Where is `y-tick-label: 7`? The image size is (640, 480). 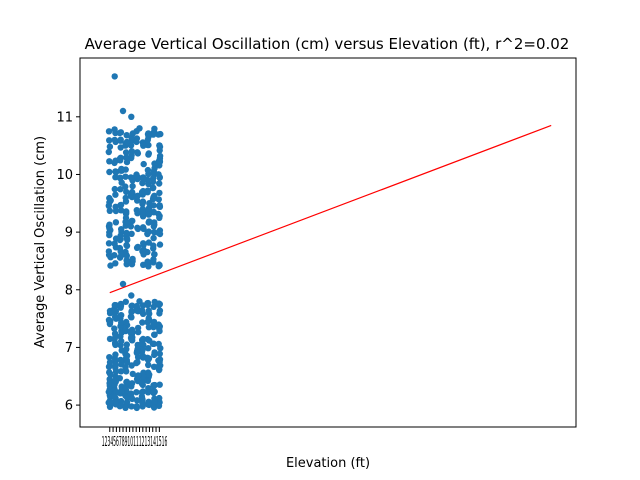 y-tick-label: 7 is located at coordinates (69, 348).